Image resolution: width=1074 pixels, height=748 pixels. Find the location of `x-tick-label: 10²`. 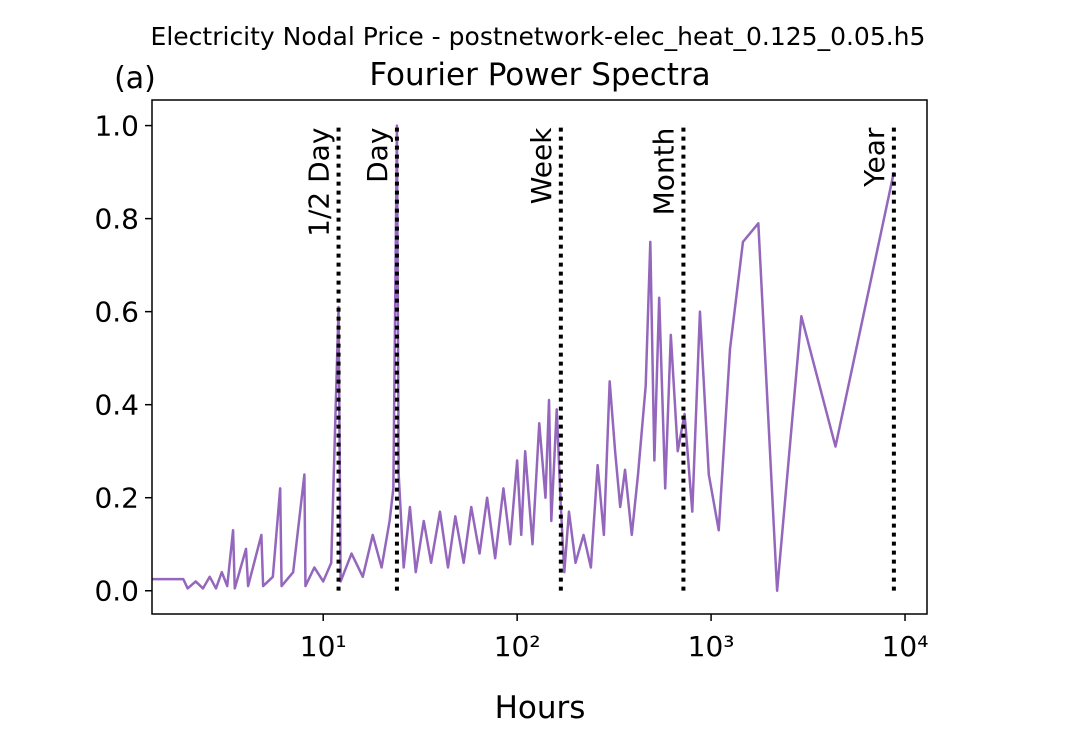

x-tick-label: 10² is located at coordinates (517, 646).